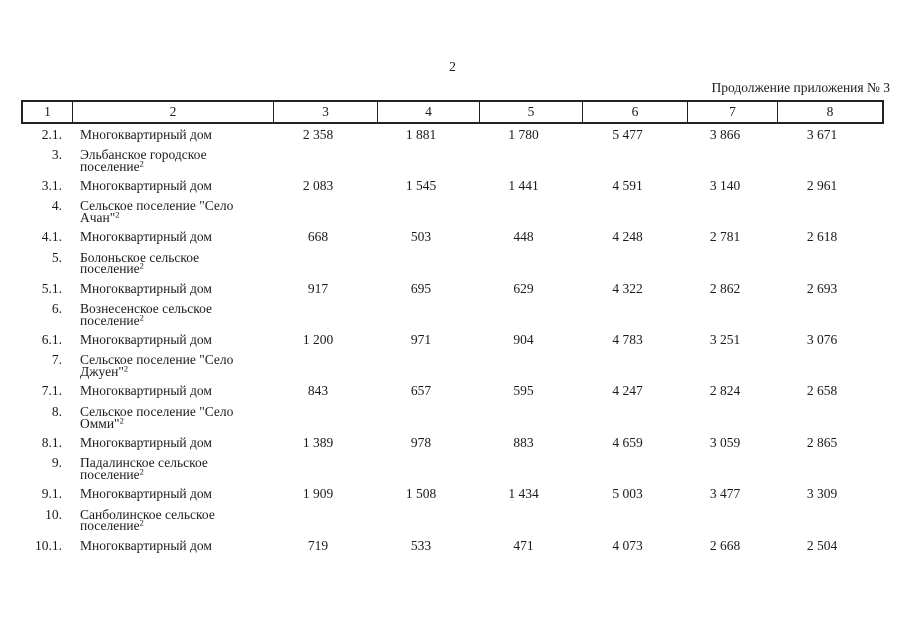 The height and width of the screenshot is (640, 905). I want to click on row-name-cell: Санболинское сельское поселение2, so click(173, 519).